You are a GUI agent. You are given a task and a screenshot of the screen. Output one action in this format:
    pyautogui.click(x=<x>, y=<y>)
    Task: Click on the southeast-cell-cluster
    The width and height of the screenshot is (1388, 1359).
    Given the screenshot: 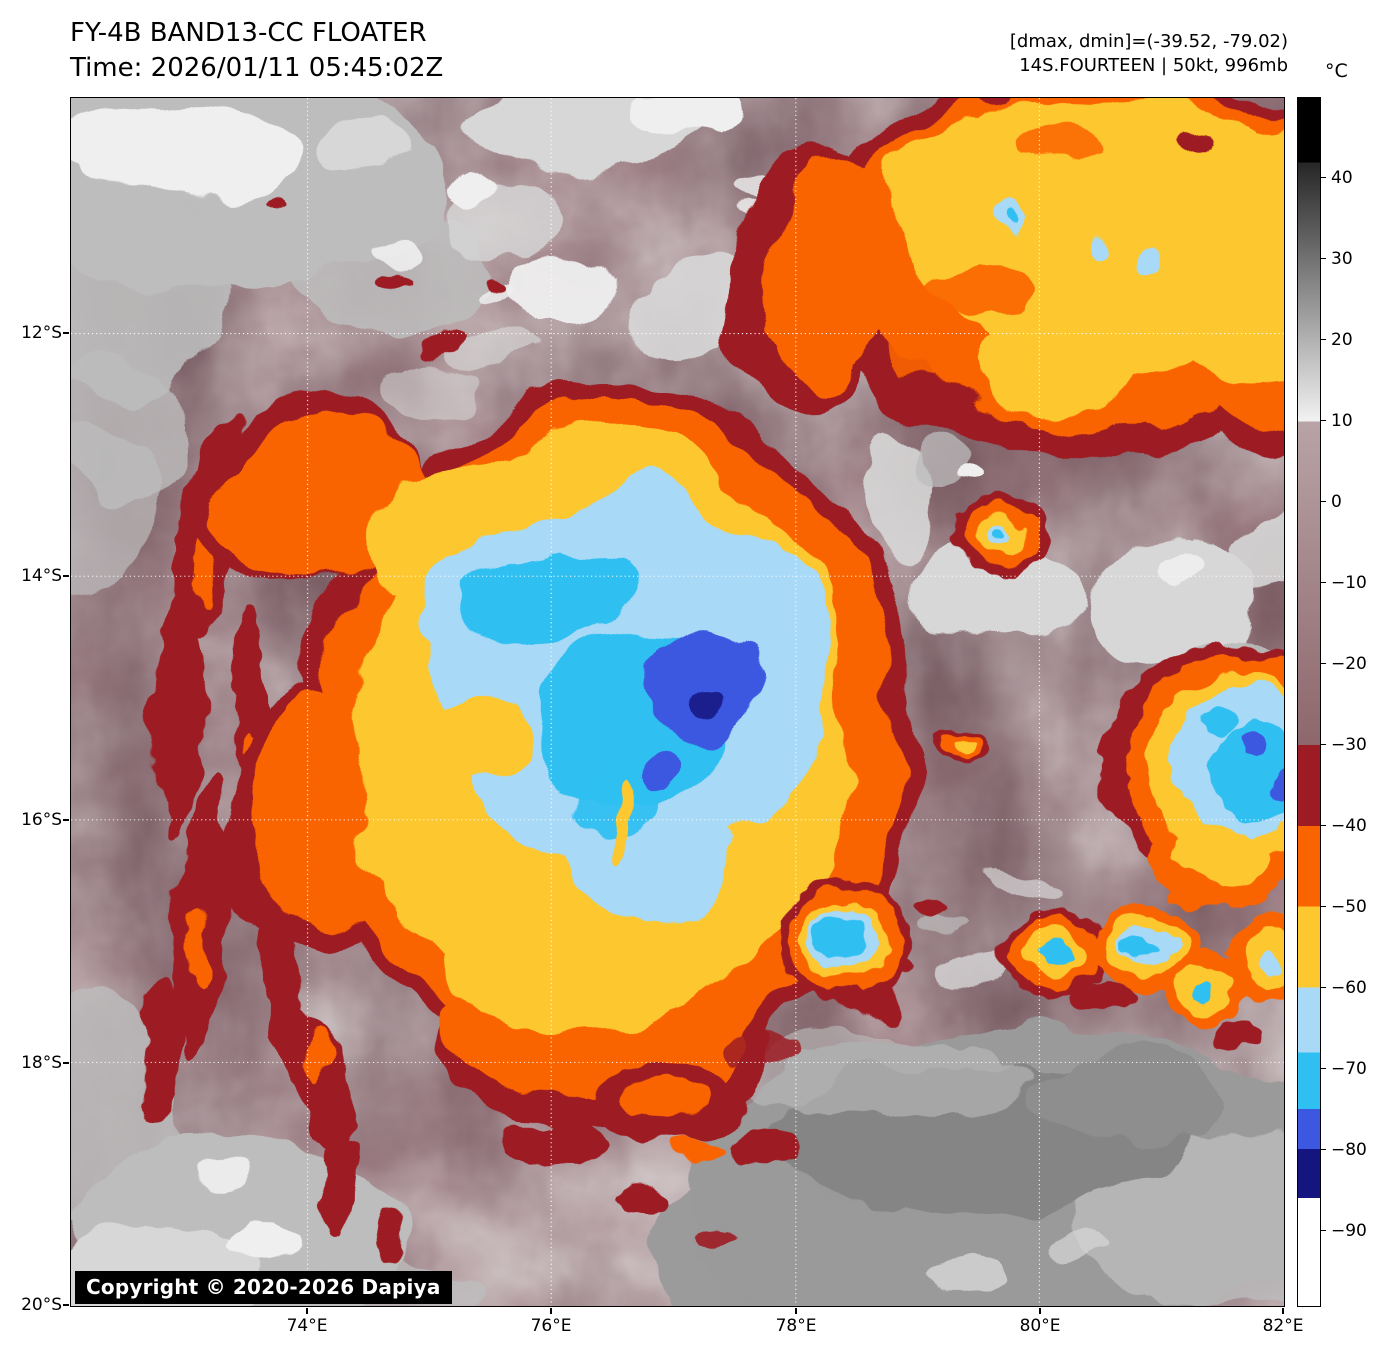 What is the action you would take?
    pyautogui.click(x=1142, y=976)
    